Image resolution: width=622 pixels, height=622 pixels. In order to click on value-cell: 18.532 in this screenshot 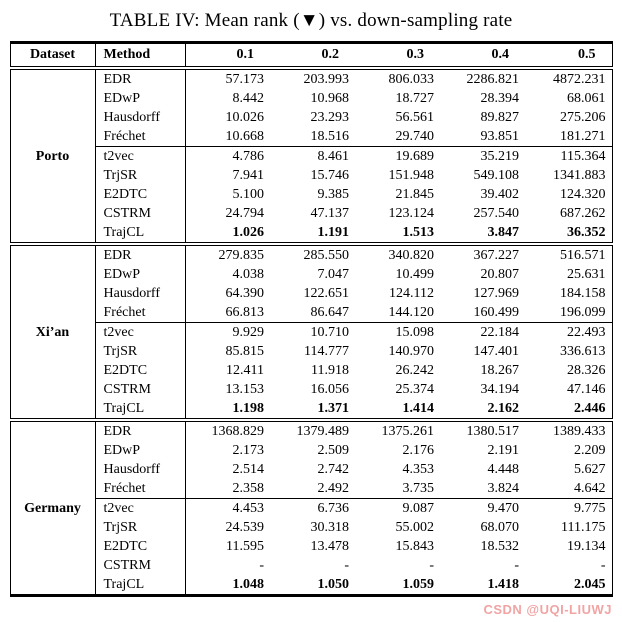, I will do `click(500, 546)`.